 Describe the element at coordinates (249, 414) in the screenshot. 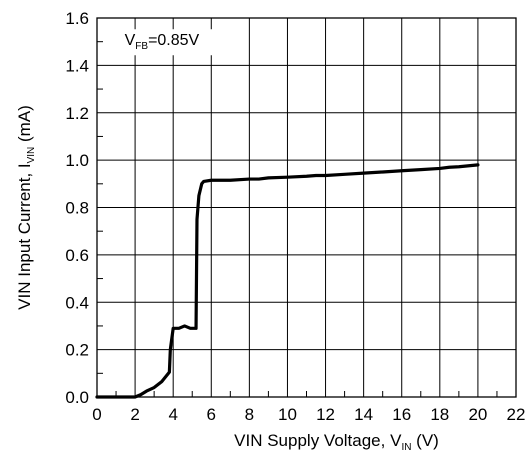

I see `x-tick-label: 8` at that location.